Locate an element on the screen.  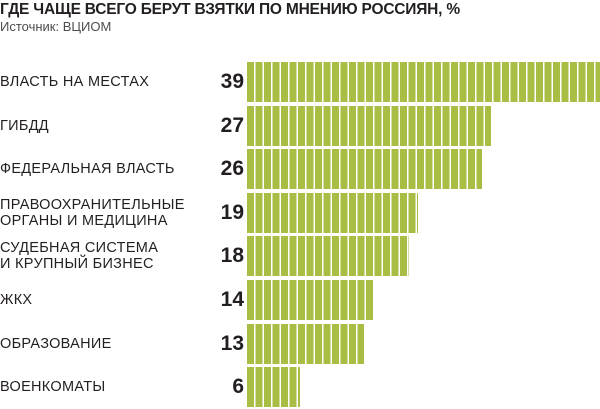
category-label: ОБРАЗОВАНИЕ is located at coordinates (56, 343).